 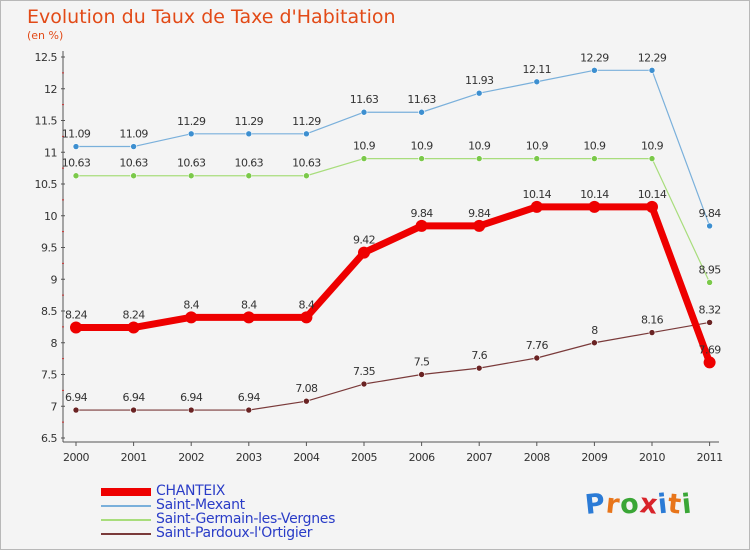 I want to click on series-line-saint-pardoux-l-ortigier, so click(x=393, y=366).